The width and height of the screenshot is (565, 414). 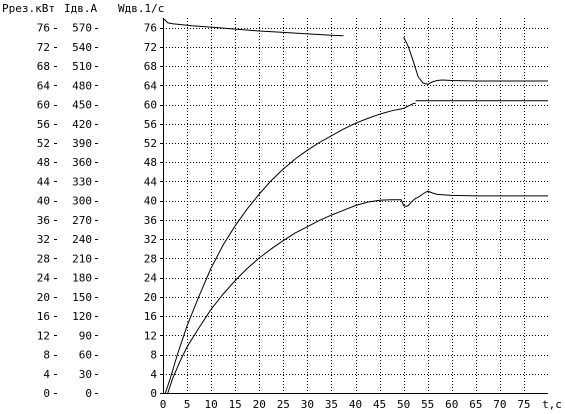 I want to click on x-tick-label: 15, so click(x=235, y=404).